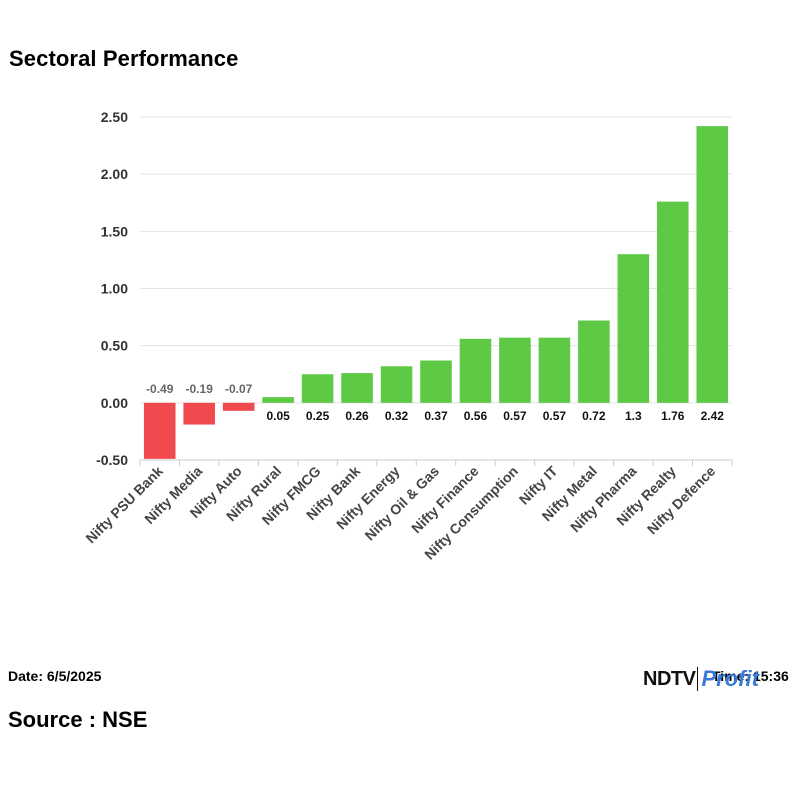 Image resolution: width=809 pixels, height=809 pixels. Describe the element at coordinates (114, 174) in the screenshot. I see `y-tick-label: 2.00` at that location.